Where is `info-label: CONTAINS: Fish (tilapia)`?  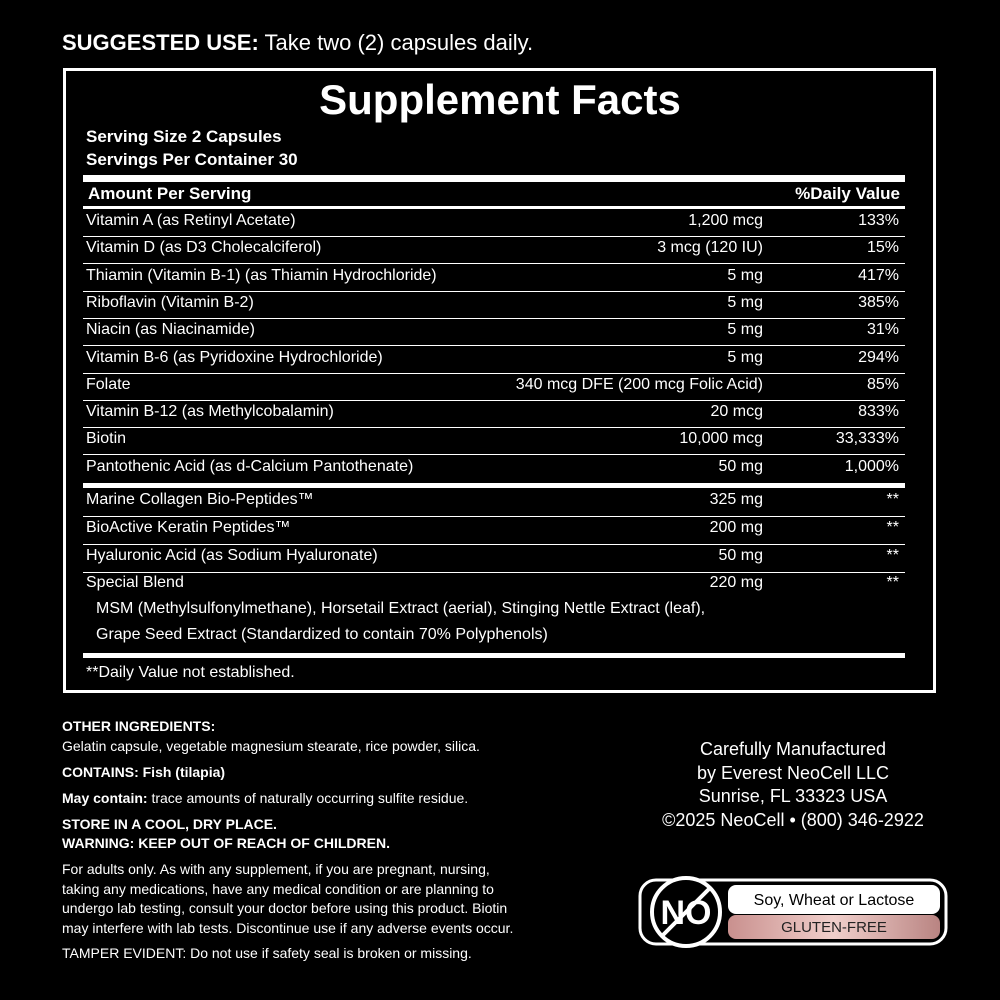 info-label: CONTAINS: Fish (tilapia) is located at coordinates (144, 772).